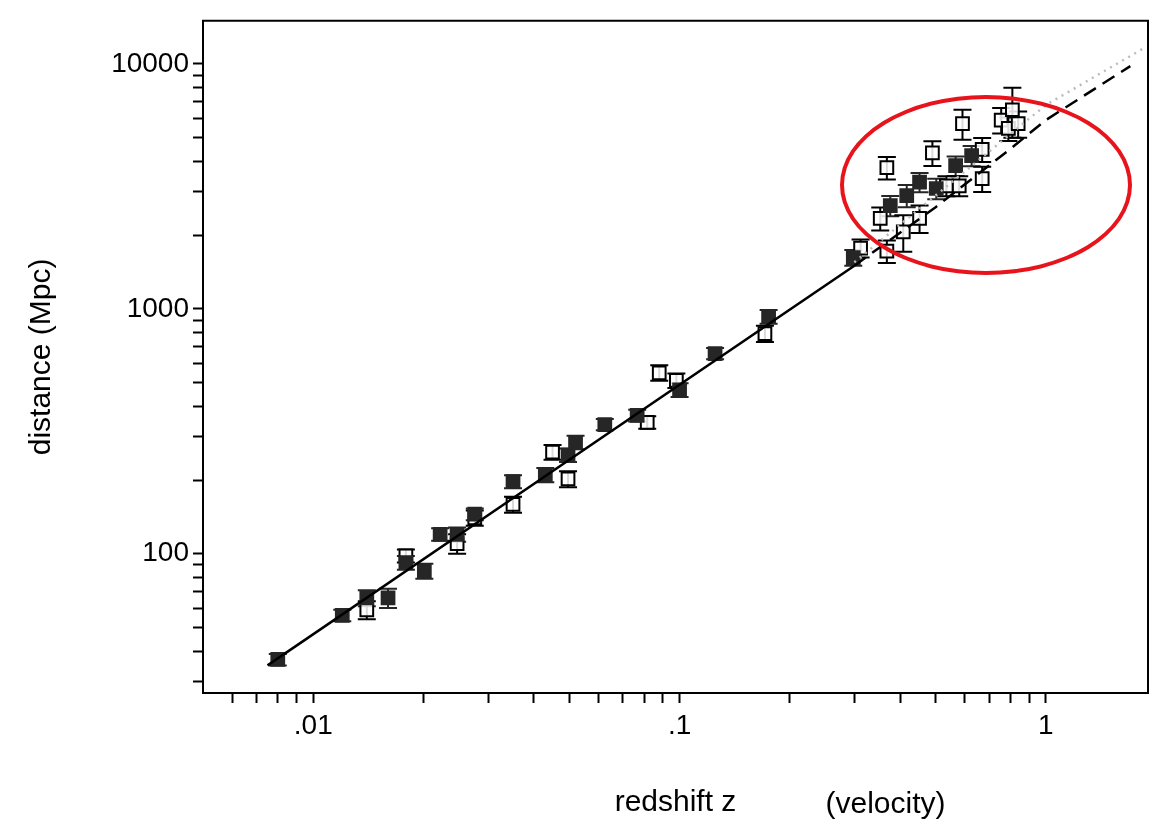 The width and height of the screenshot is (1159, 830). I want to click on y-tick-label: 100, so click(165, 552).